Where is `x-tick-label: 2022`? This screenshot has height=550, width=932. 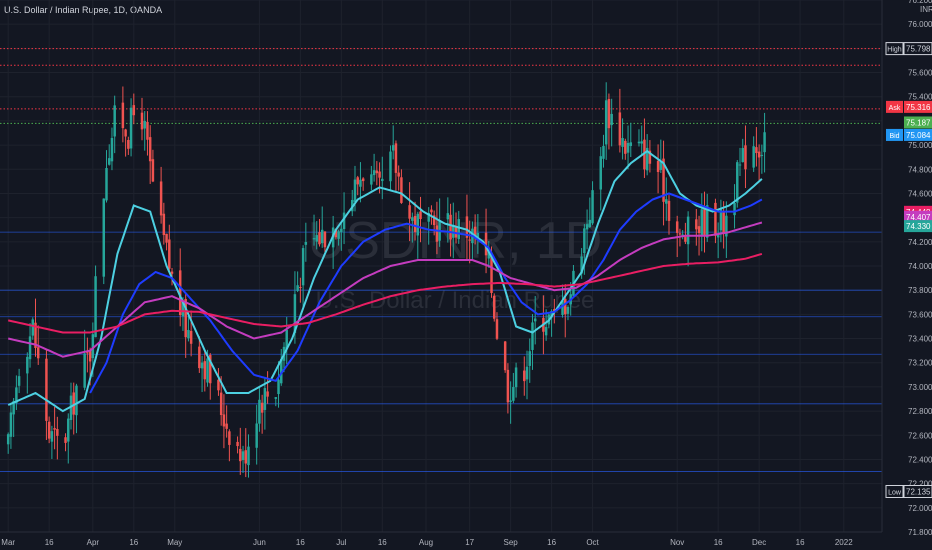 x-tick-label: 2022 is located at coordinates (844, 542).